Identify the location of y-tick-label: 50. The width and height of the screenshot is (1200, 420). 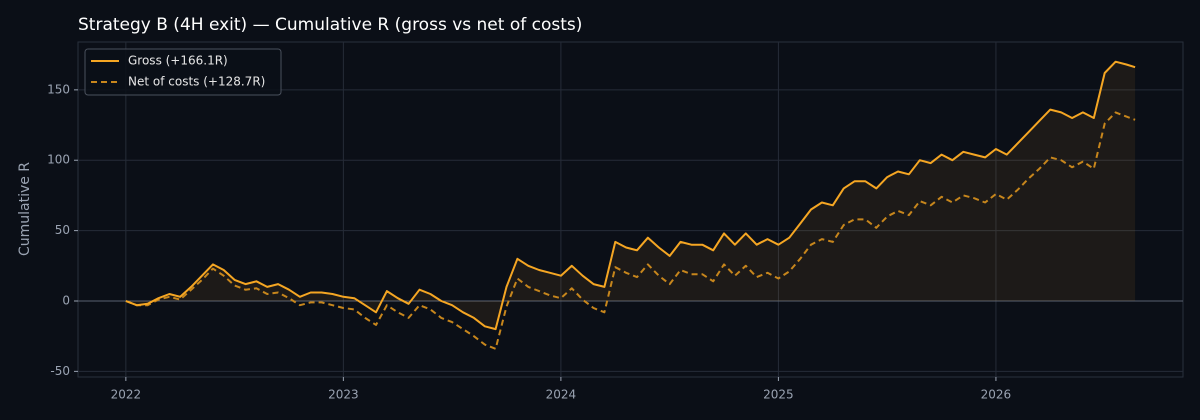
(62, 230).